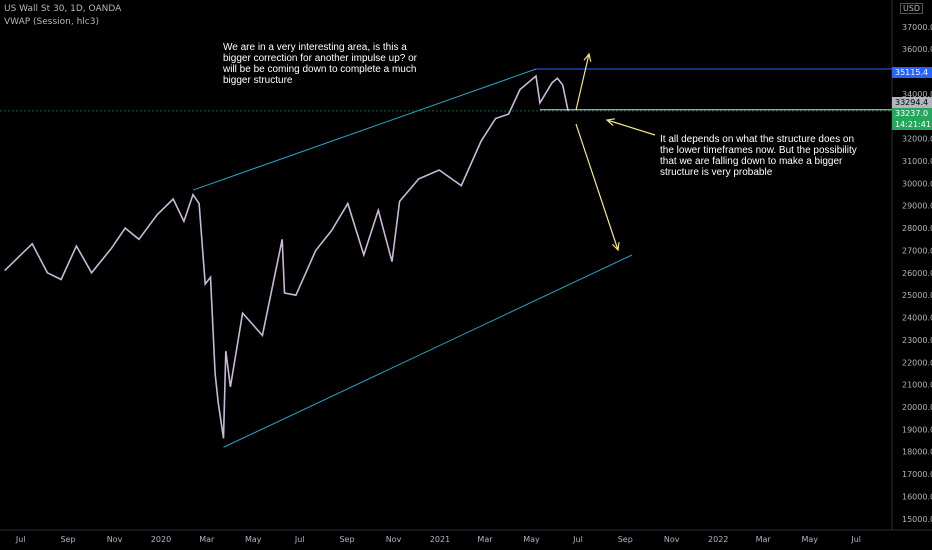  What do you see at coordinates (917, 340) in the screenshot?
I see `y-tick-label: 23000.0` at bounding box center [917, 340].